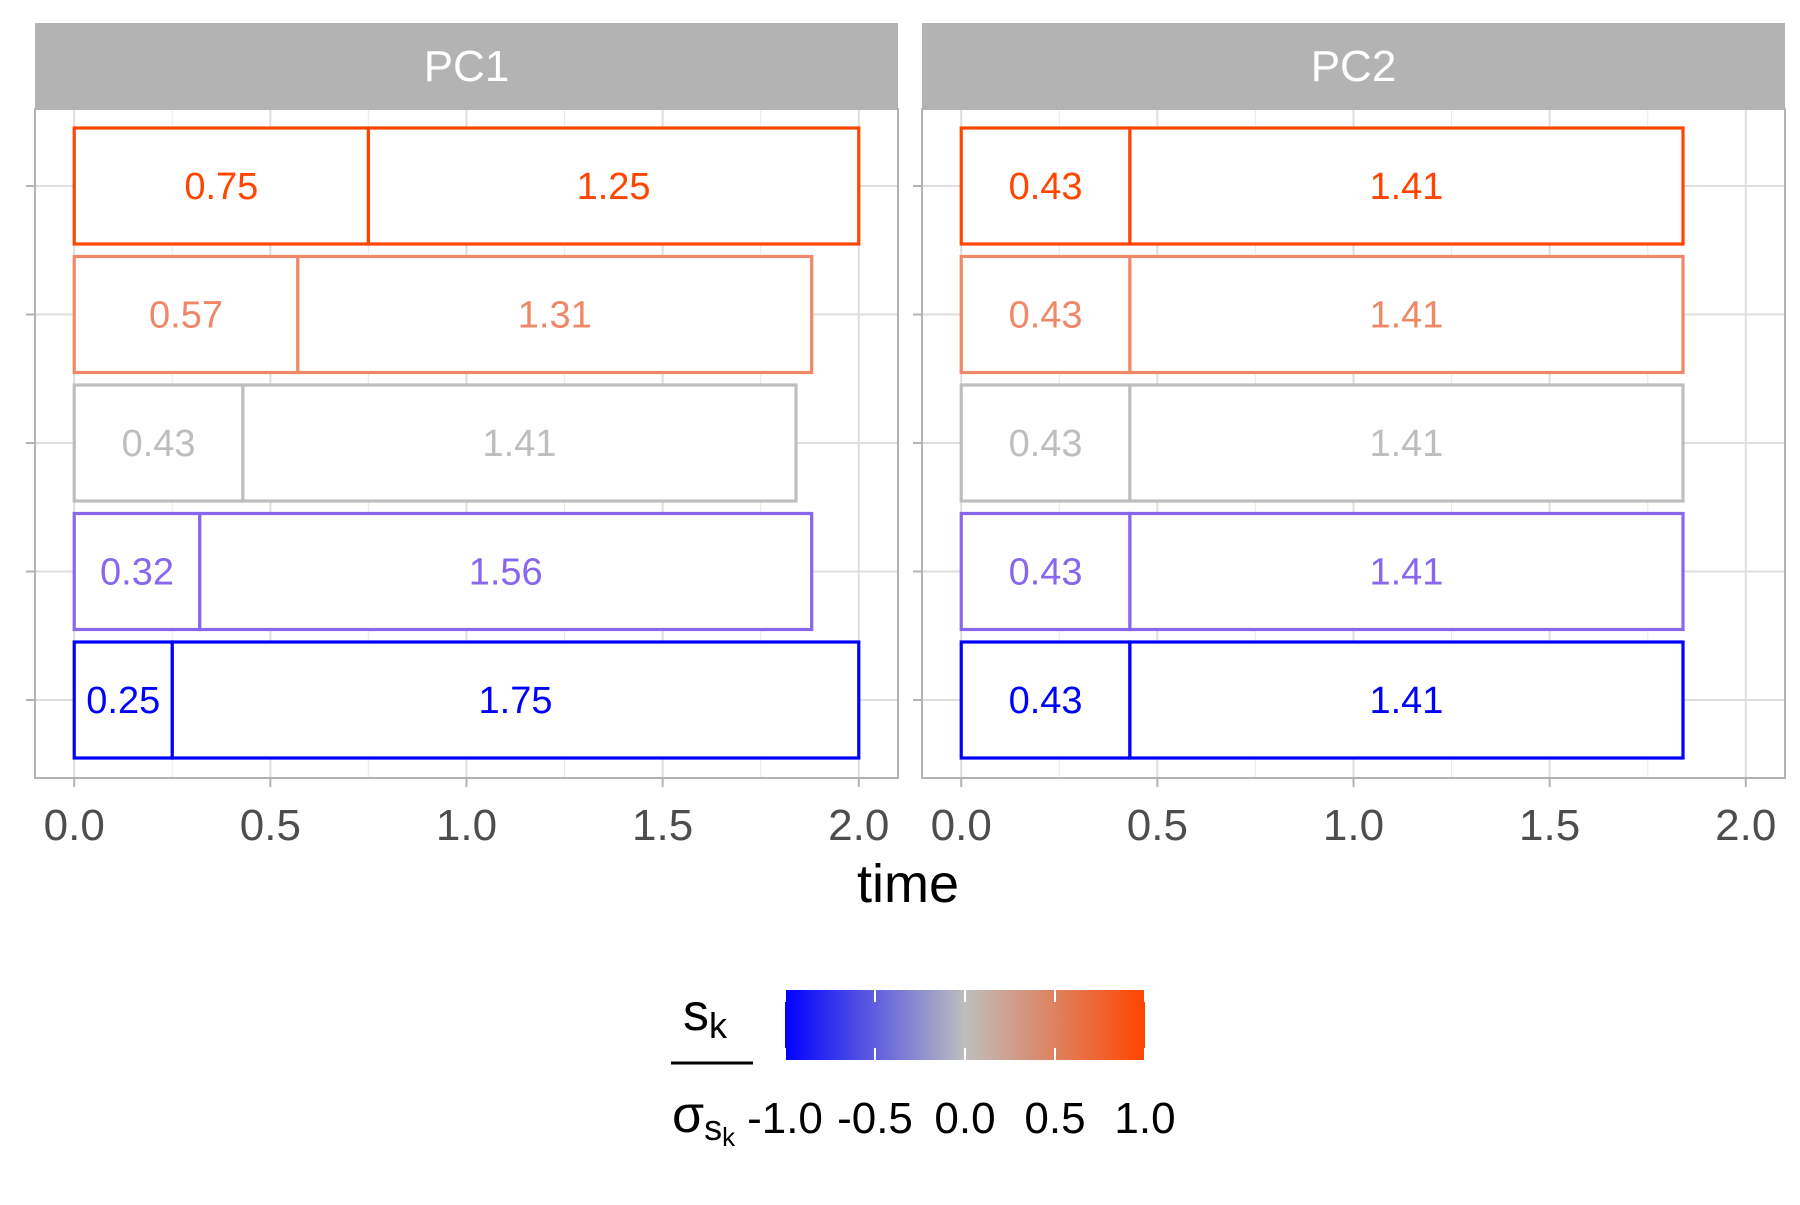 The image size is (1800, 1205). What do you see at coordinates (875, 1118) in the screenshot?
I see `legend-tick-label: -0.5` at bounding box center [875, 1118].